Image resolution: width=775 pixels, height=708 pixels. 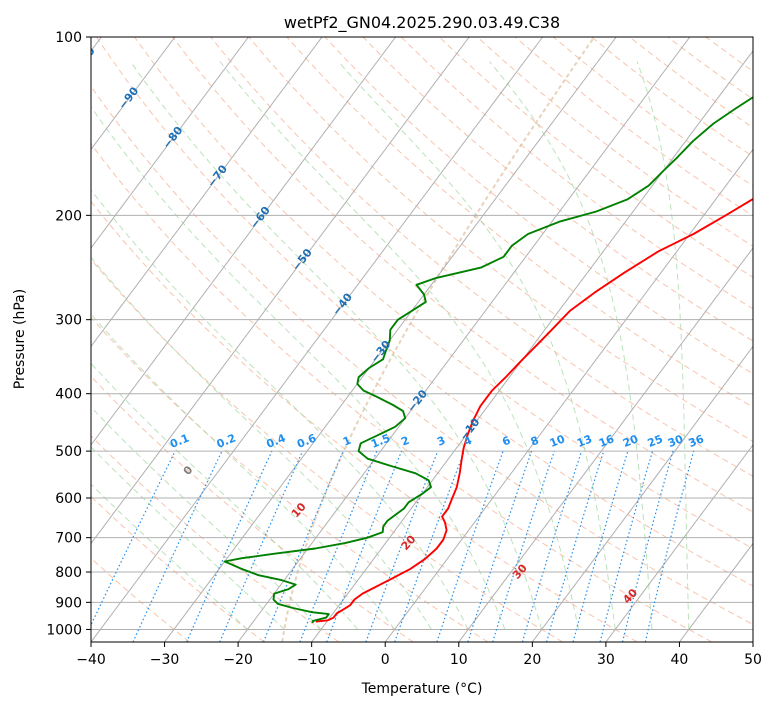 What do you see at coordinates (68, 573) in the screenshot?
I see `y-tick-label: 800` at bounding box center [68, 573].